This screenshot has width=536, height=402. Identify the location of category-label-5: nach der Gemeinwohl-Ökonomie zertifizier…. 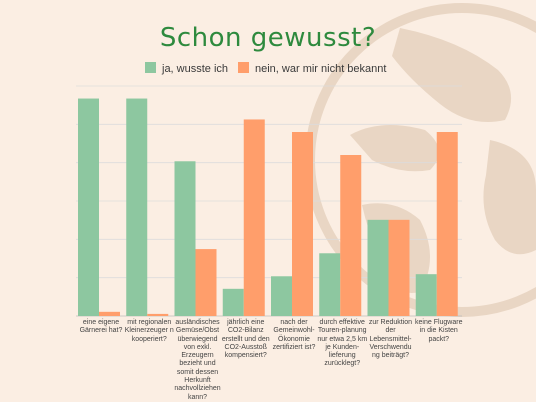
(294, 335).